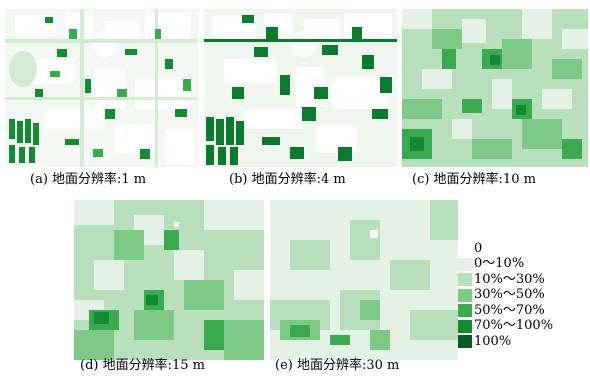 The height and width of the screenshot is (376, 590). I want to click on legend-item: 0, so click(523, 249).